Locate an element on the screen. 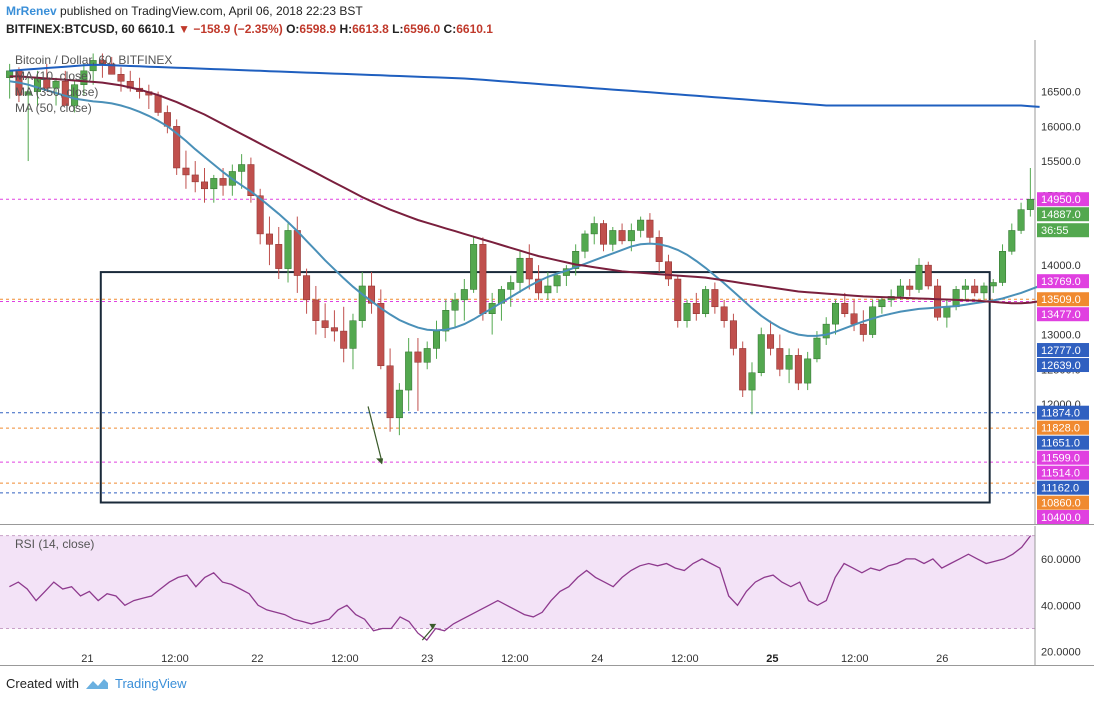 This screenshot has height=701, width=1094. rsi-tick-label: 60.0000 is located at coordinates (1061, 560).